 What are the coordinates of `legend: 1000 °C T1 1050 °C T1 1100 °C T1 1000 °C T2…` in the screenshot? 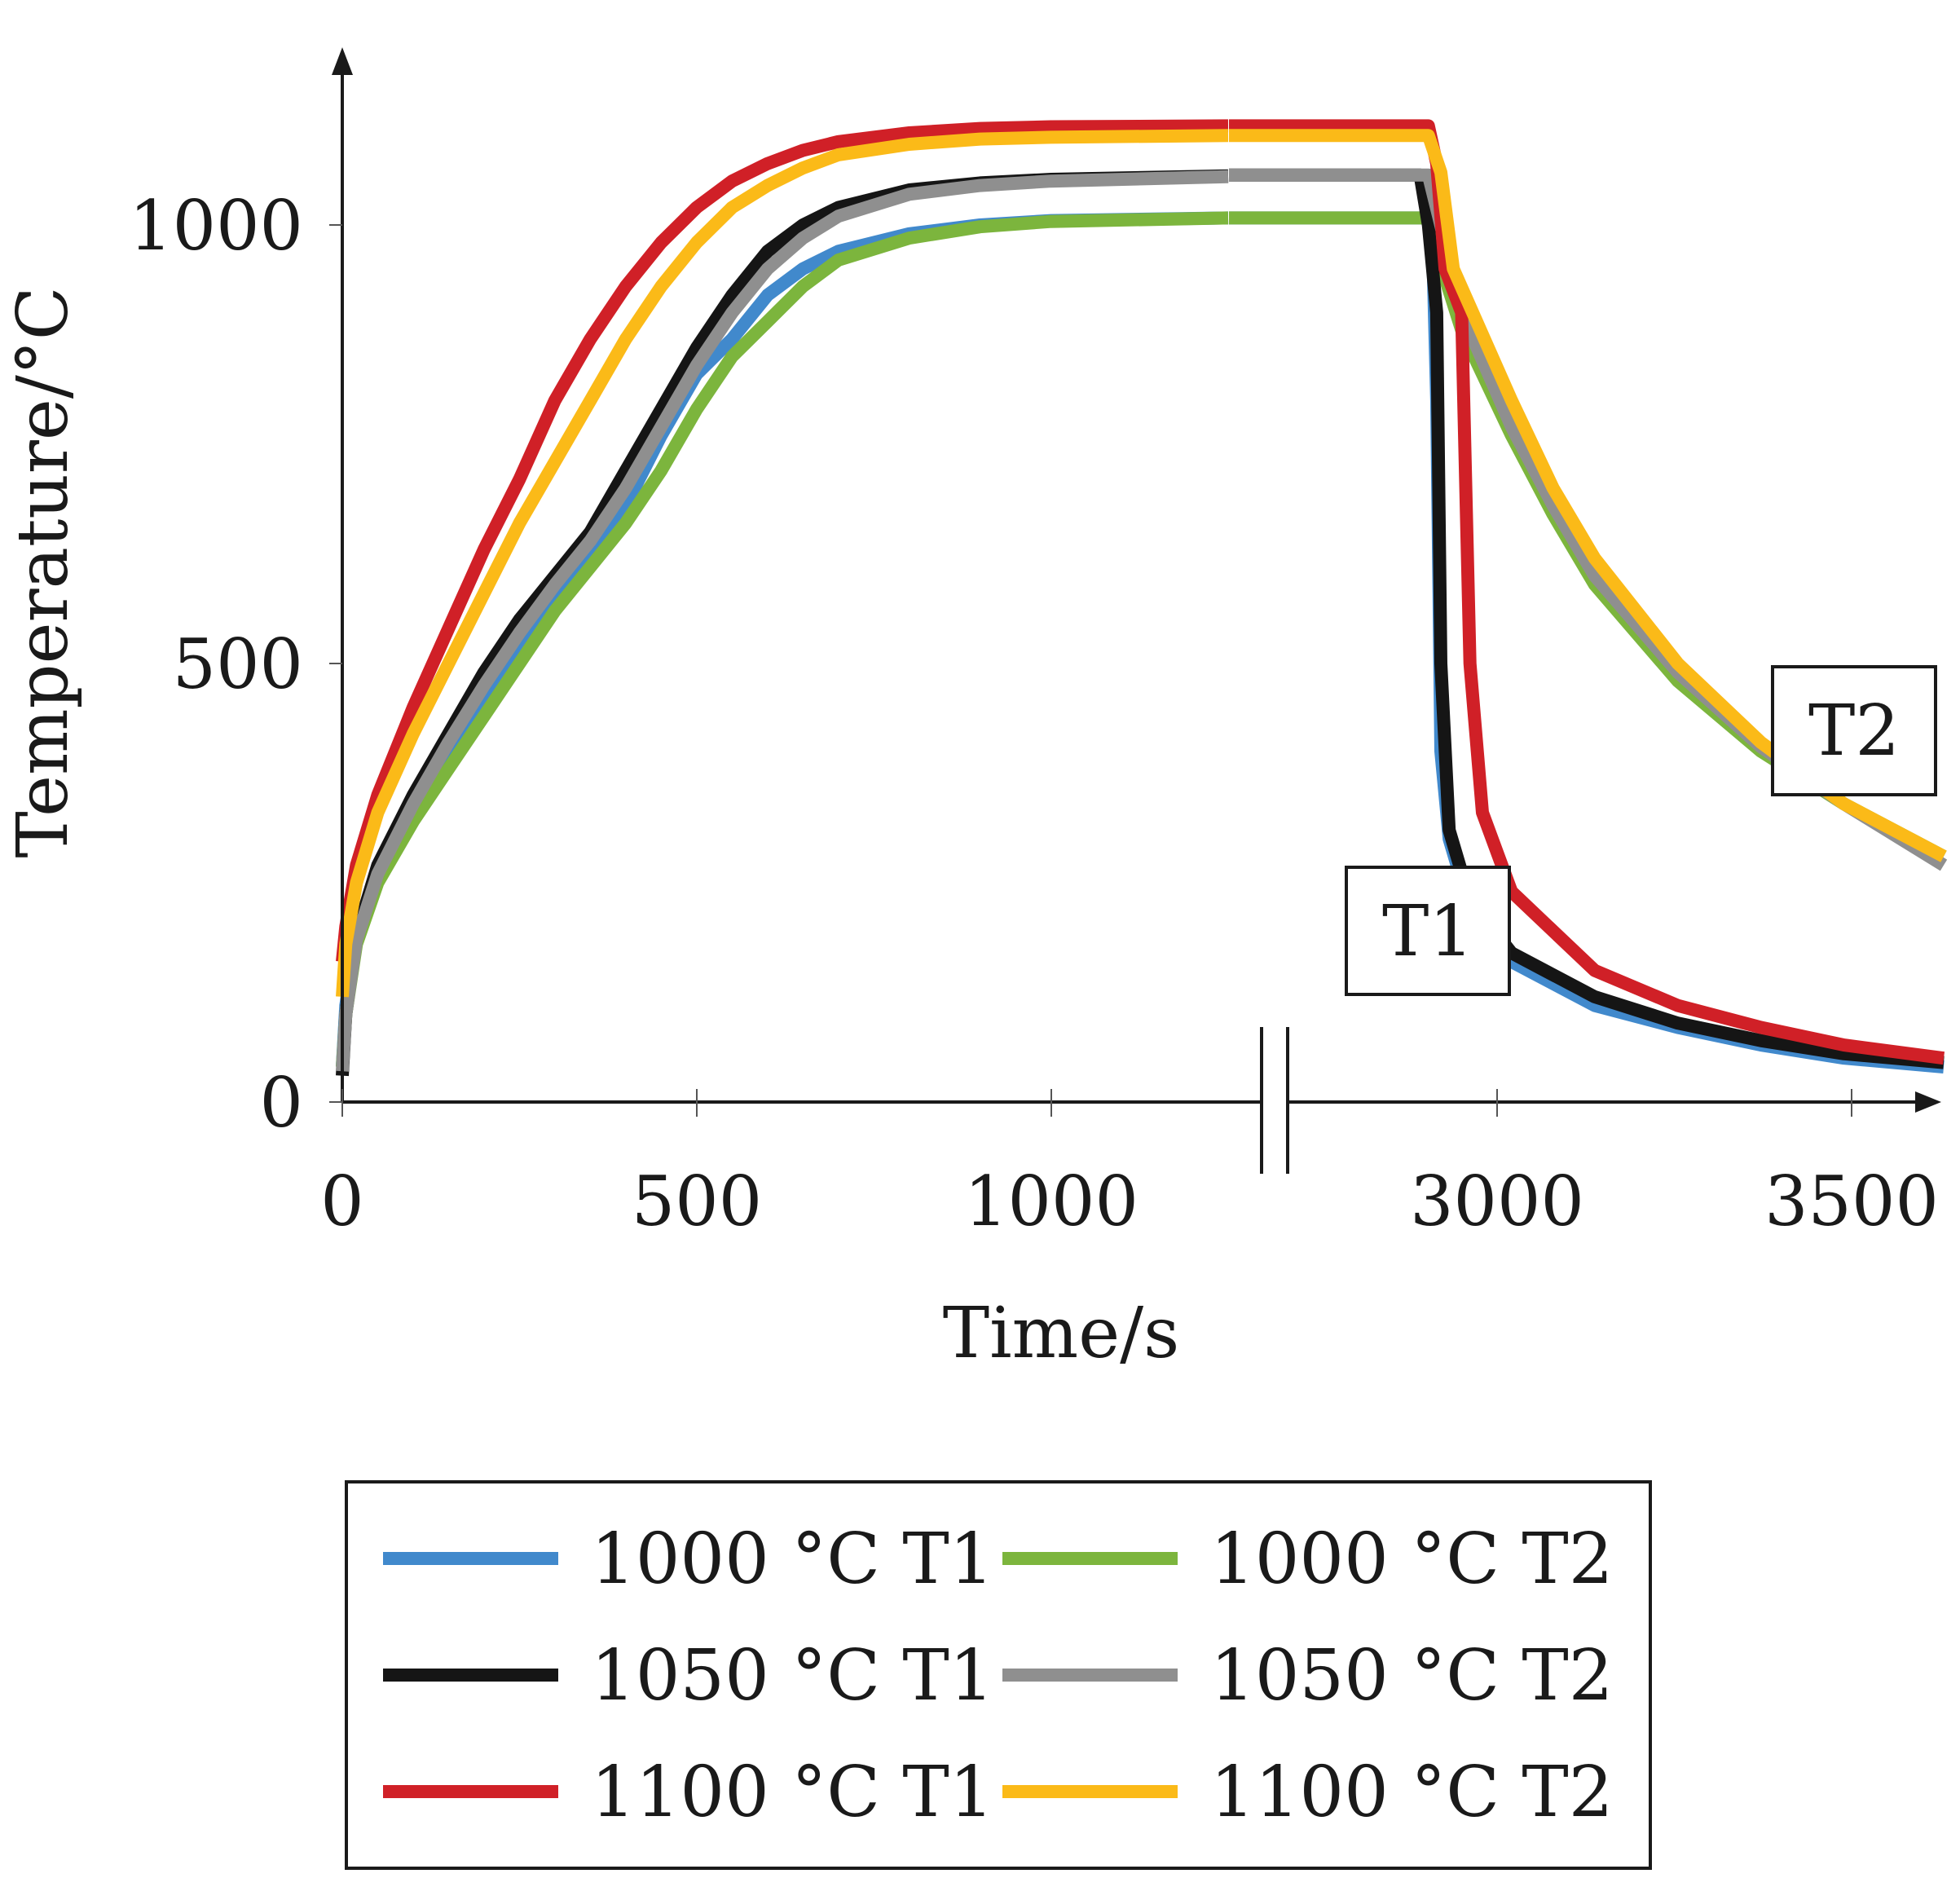 It's located at (998, 1675).